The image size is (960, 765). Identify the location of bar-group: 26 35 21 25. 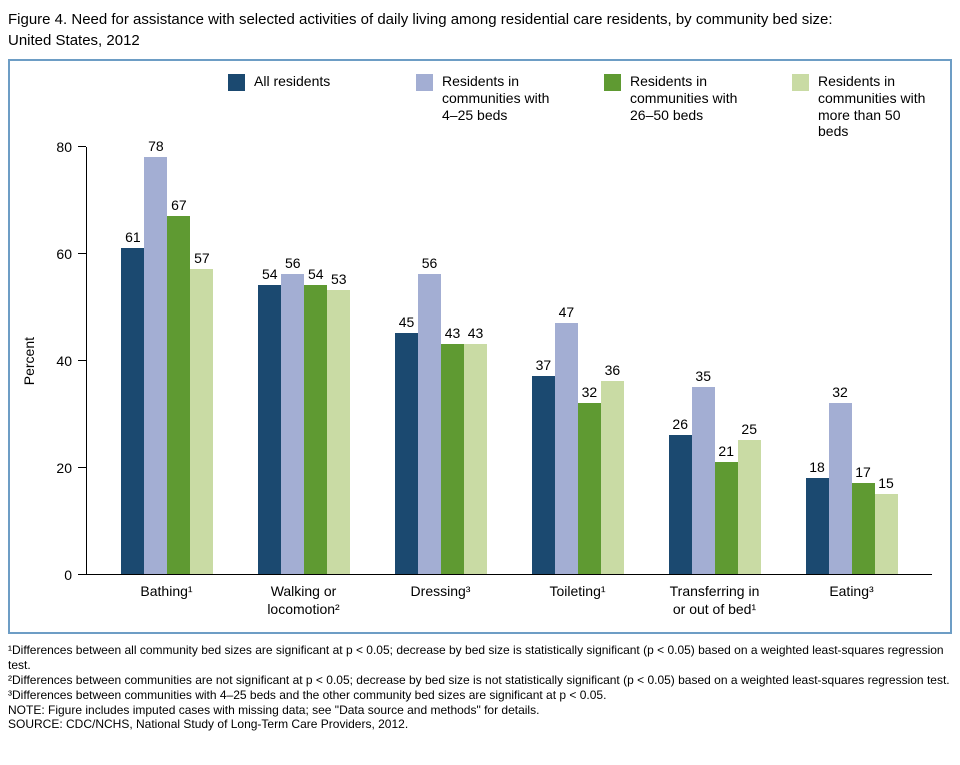
(714, 471).